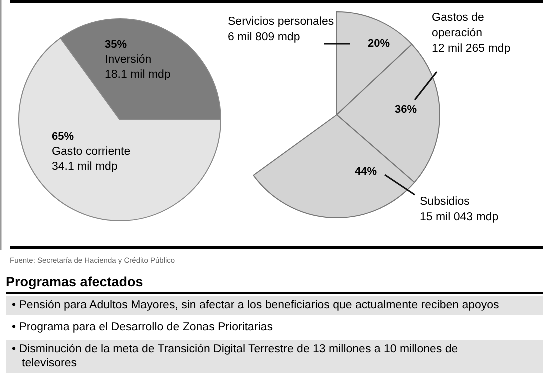 This screenshot has width=560, height=390. Describe the element at coordinates (128, 60) in the screenshot. I see `slice-label: Inversión` at that location.